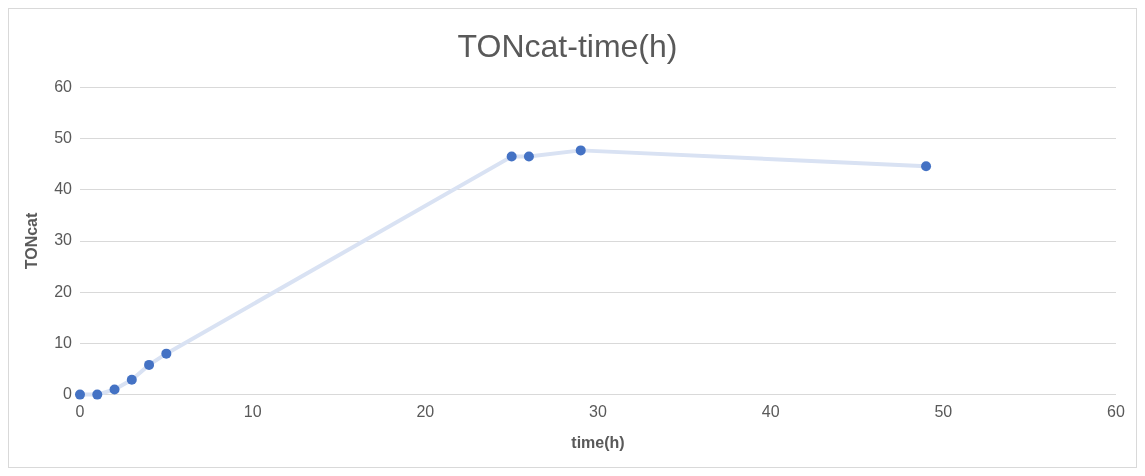 This screenshot has height=476, width=1145. I want to click on y-tick-label: 40, so click(63, 189).